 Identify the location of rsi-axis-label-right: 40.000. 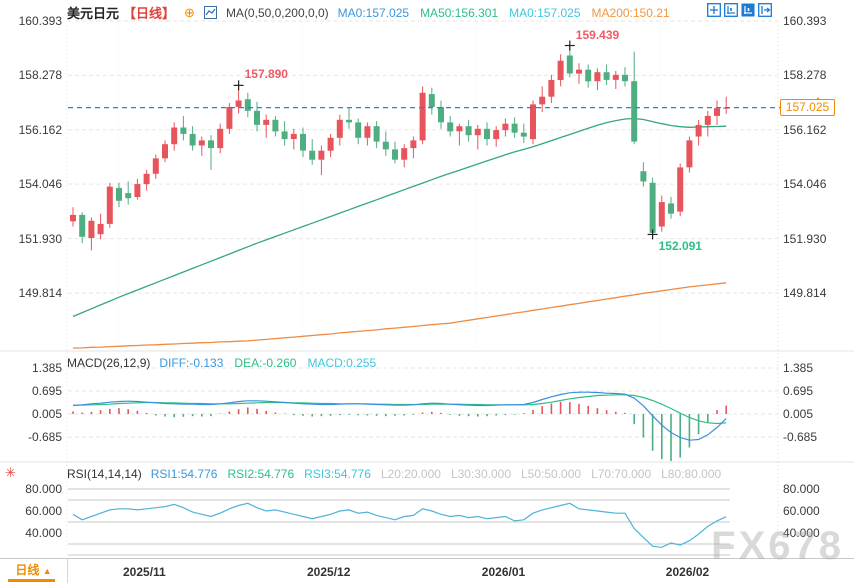
(801, 533).